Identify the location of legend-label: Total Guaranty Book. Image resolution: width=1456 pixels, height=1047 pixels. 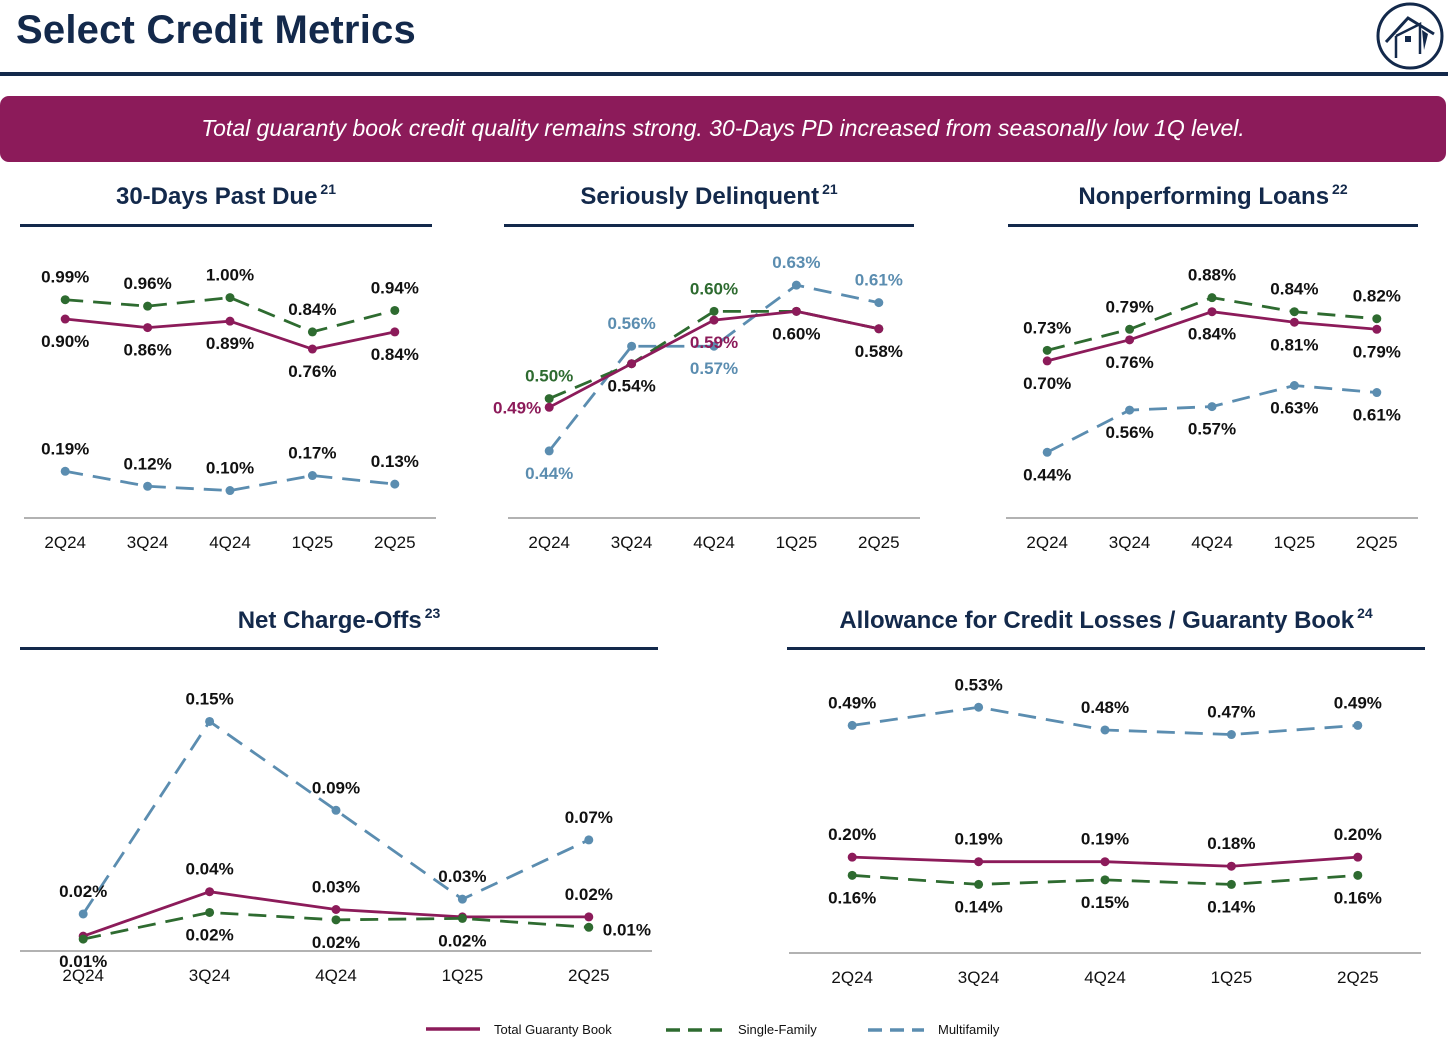
(553, 1029).